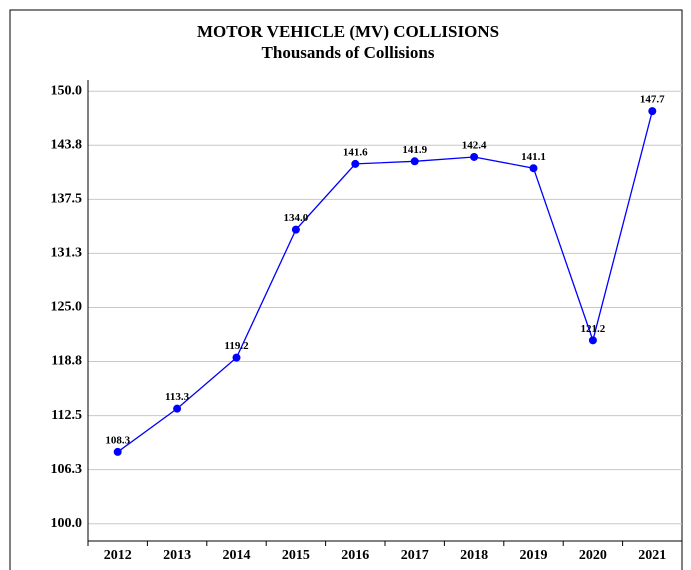  I want to click on x-tick-label: 2018, so click(474, 555).